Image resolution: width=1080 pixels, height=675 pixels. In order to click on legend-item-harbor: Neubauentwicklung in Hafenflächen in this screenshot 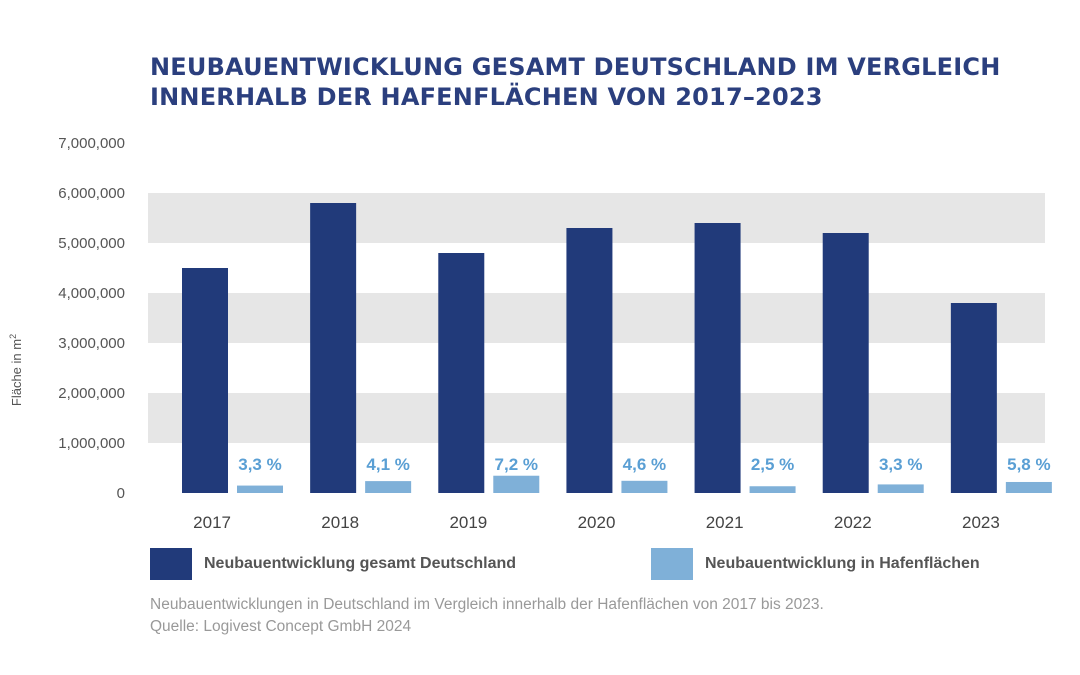, I will do `click(815, 564)`.